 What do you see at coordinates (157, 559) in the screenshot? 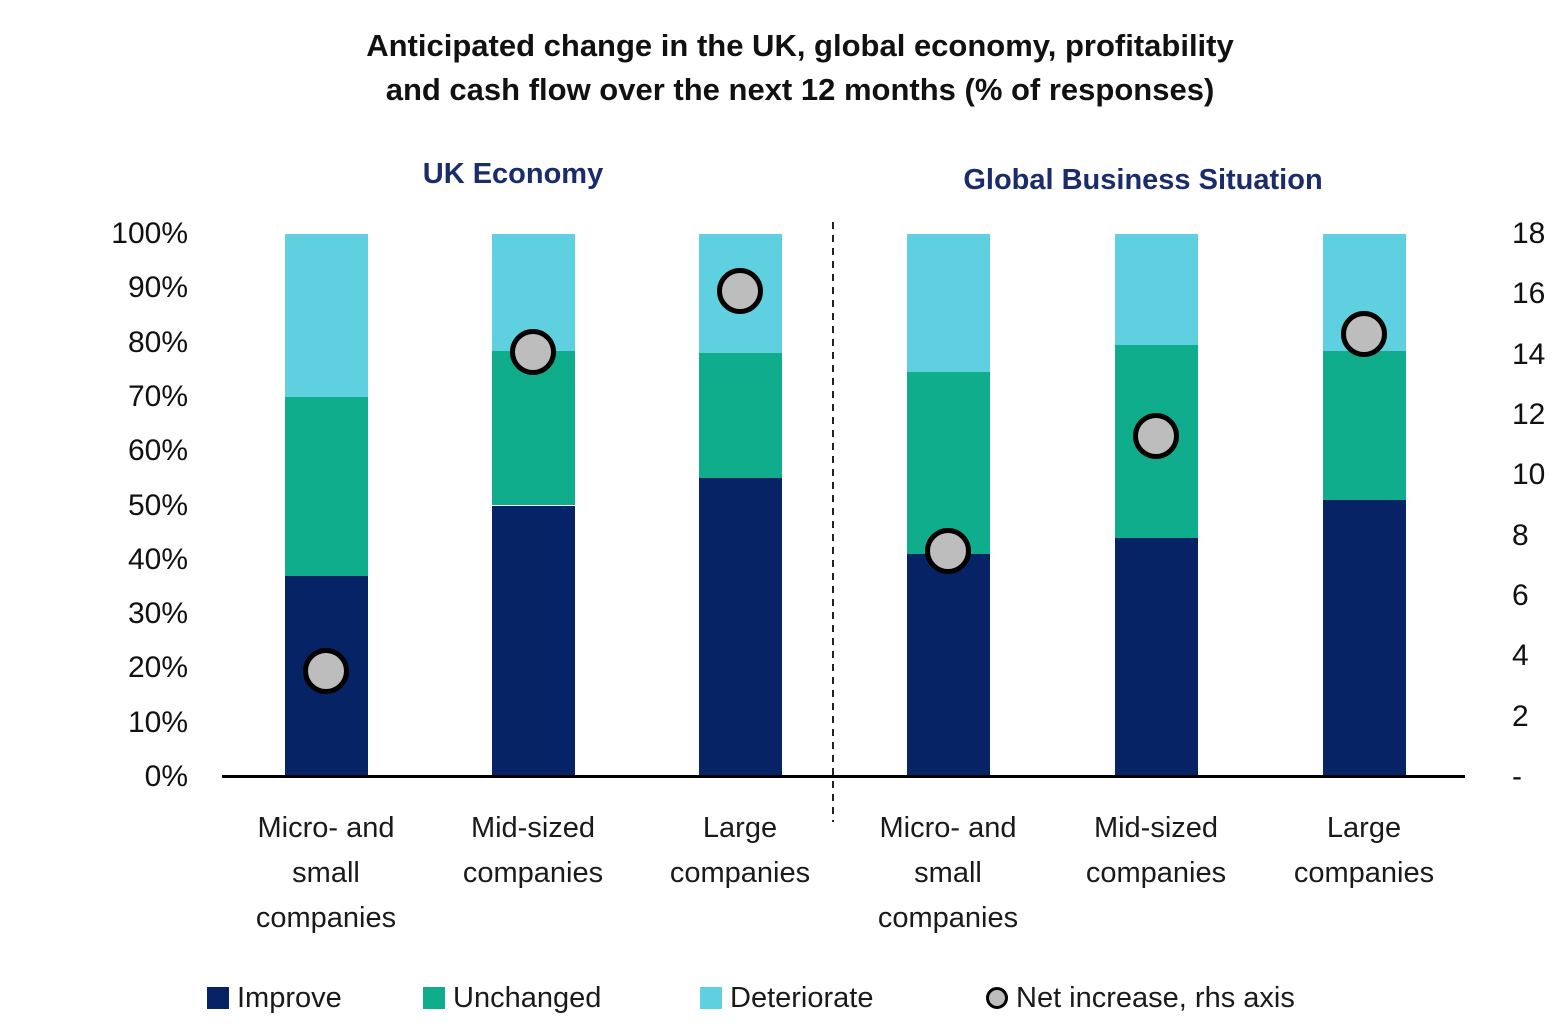
I see `left-axis-tick-label: 40%` at bounding box center [157, 559].